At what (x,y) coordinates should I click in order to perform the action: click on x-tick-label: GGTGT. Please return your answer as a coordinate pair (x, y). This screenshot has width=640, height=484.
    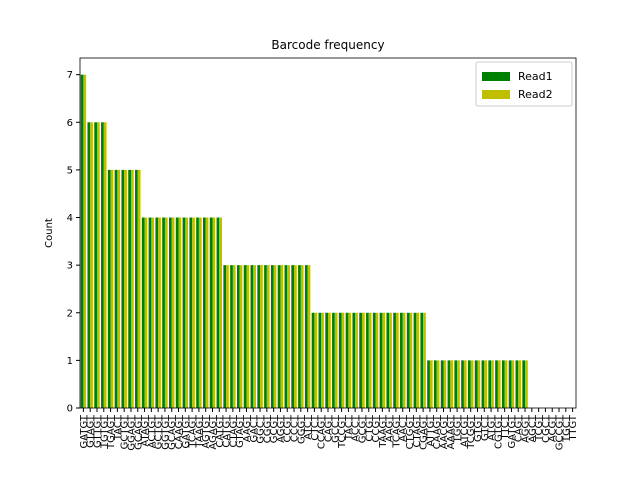
    Looking at the image, I should click on (165, 432).